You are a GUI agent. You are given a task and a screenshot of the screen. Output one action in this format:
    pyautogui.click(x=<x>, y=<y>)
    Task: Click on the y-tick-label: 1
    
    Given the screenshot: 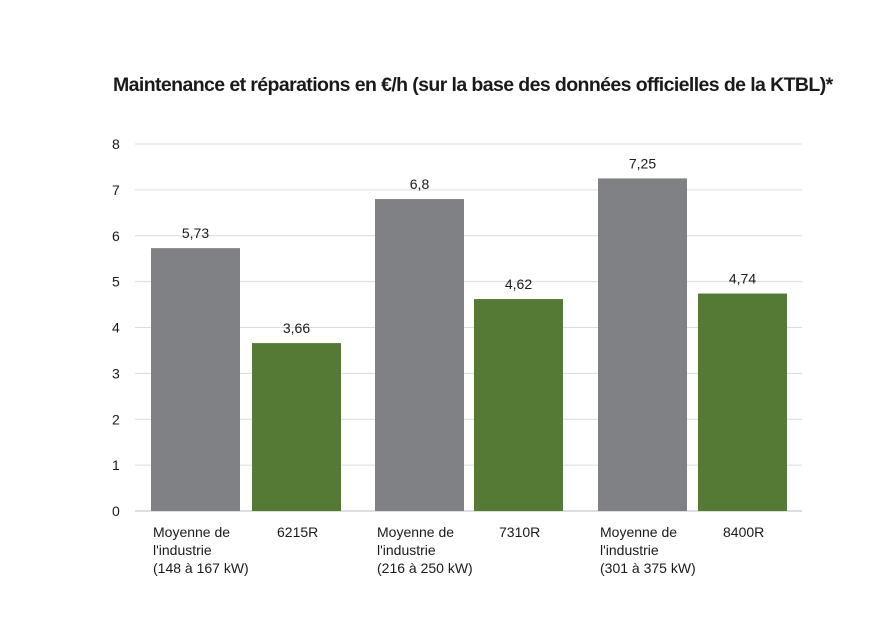 What is the action you would take?
    pyautogui.click(x=116, y=465)
    